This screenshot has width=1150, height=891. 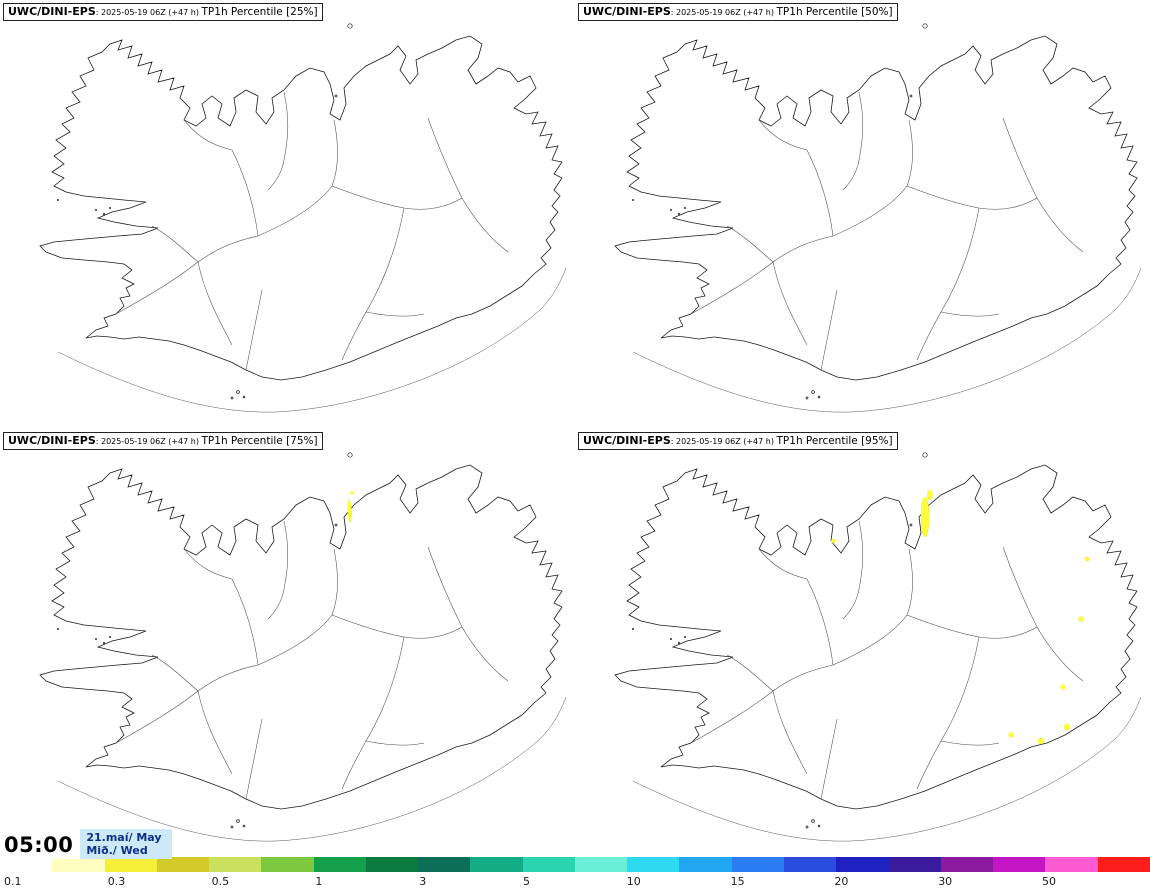 I want to click on colorbar-tick-label: 5, so click(x=526, y=881).